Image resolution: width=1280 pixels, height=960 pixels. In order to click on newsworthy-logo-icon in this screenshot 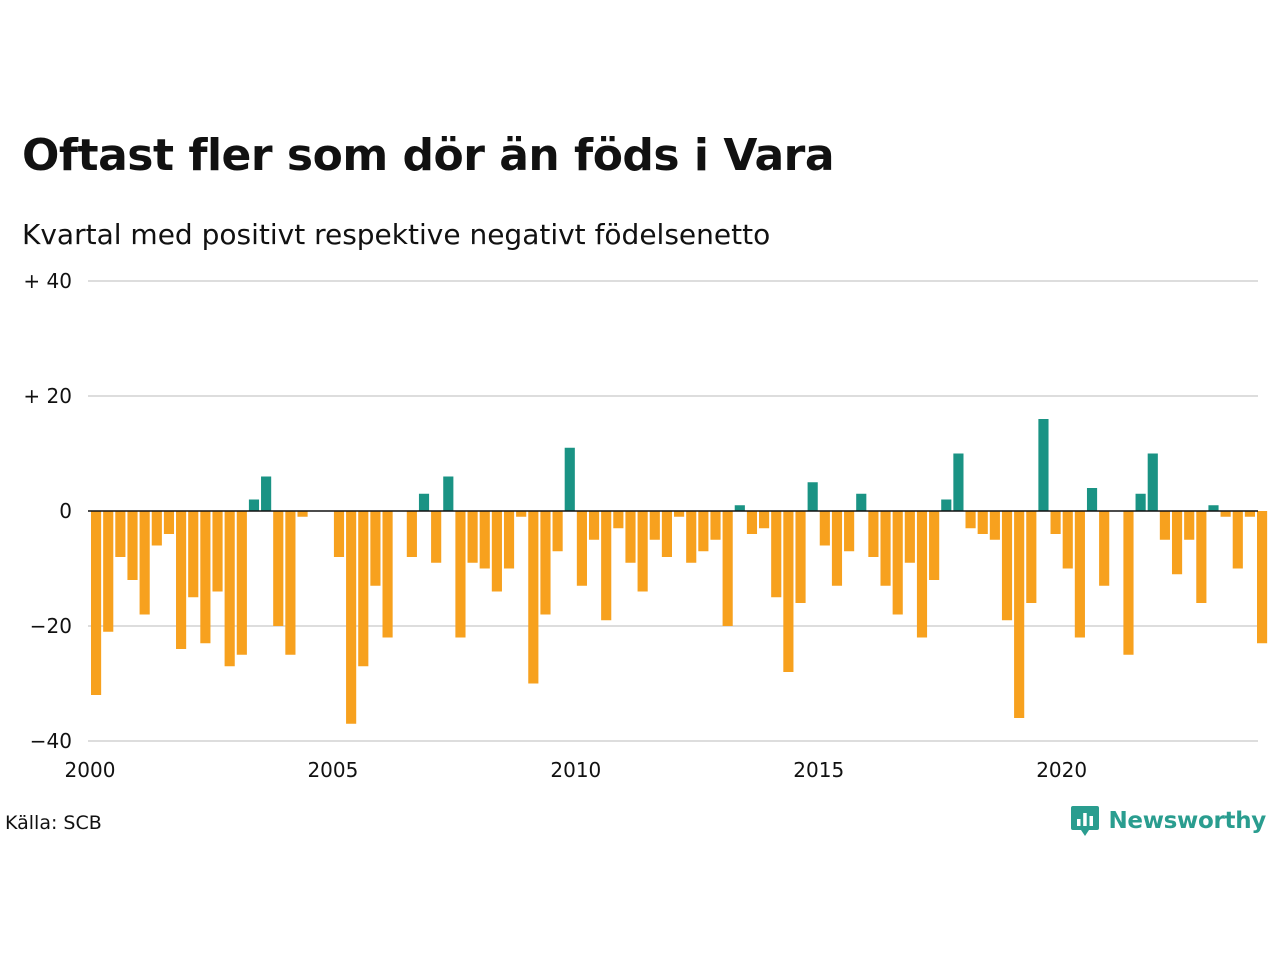, I will do `click(1085, 821)`.